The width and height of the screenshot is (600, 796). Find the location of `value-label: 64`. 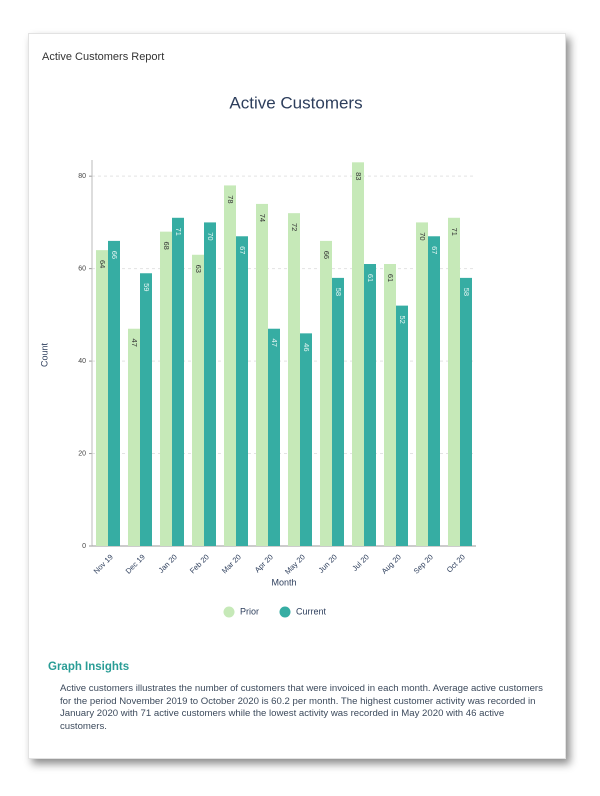

value-label: 64 is located at coordinates (102, 264).